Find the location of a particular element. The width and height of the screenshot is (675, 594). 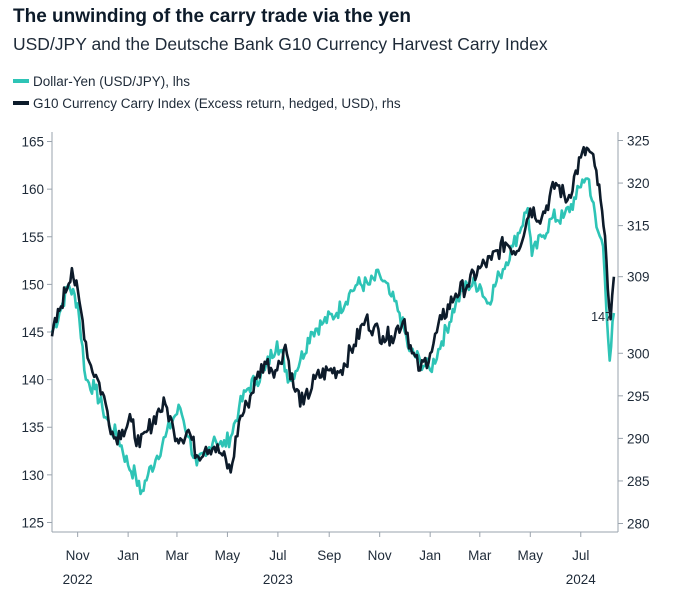

y-right-tick-label: 309 is located at coordinates (638, 277).